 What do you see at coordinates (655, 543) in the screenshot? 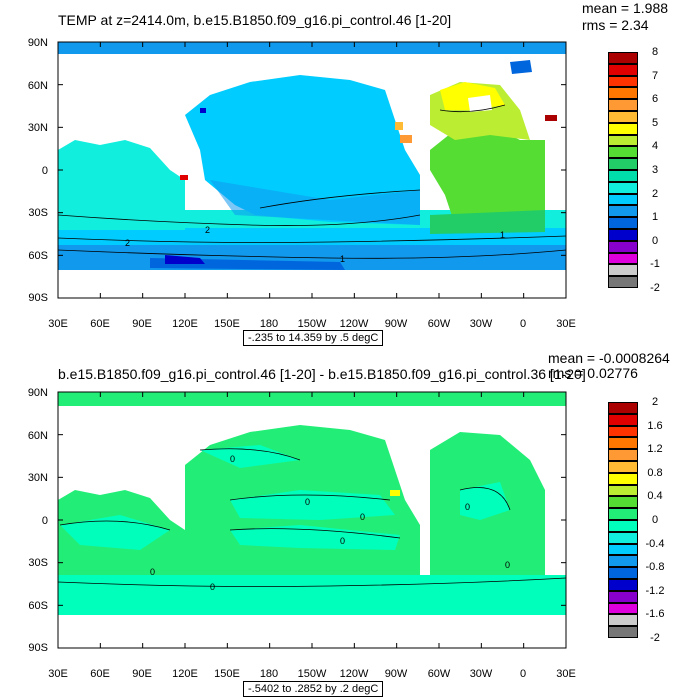
I see `colorbar-label: -0.4` at bounding box center [655, 543].